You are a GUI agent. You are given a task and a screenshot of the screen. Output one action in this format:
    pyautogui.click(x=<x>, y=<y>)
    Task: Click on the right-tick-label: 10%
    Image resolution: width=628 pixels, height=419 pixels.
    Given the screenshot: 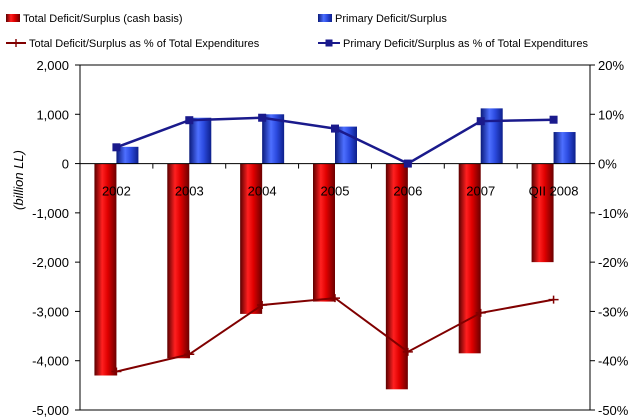 What is the action you would take?
    pyautogui.click(x=611, y=114)
    